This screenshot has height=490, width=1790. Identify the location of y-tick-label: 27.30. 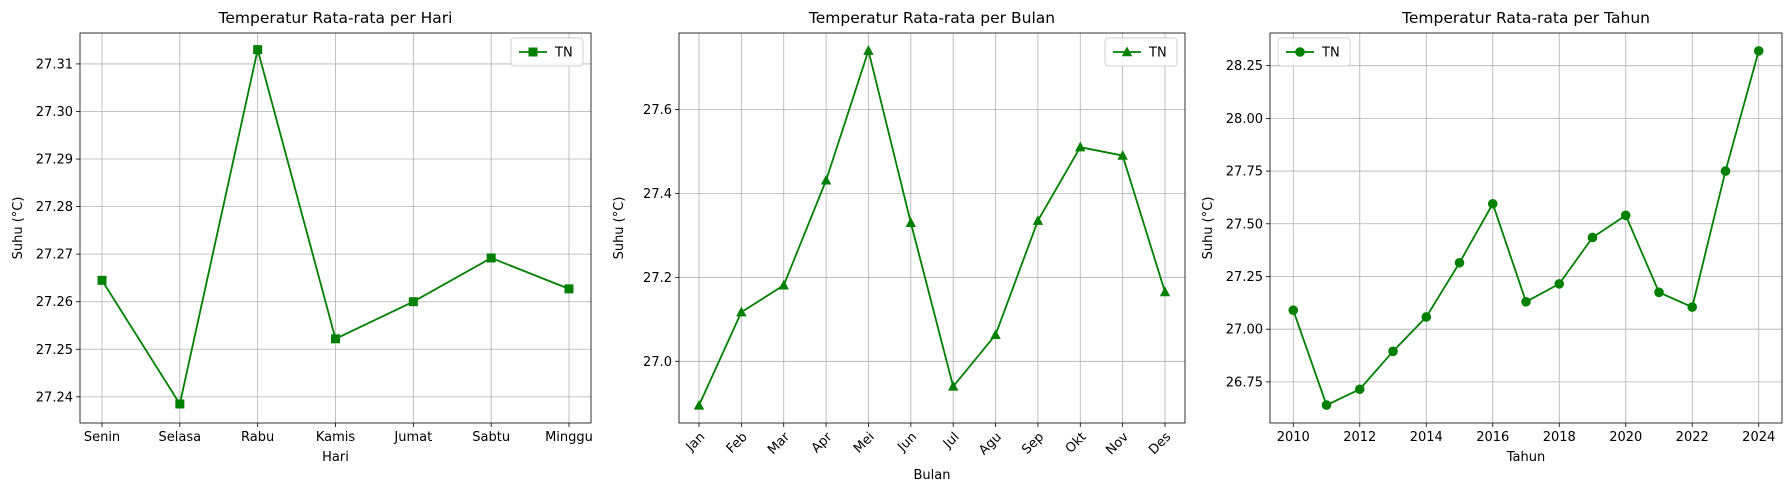
(54, 112).